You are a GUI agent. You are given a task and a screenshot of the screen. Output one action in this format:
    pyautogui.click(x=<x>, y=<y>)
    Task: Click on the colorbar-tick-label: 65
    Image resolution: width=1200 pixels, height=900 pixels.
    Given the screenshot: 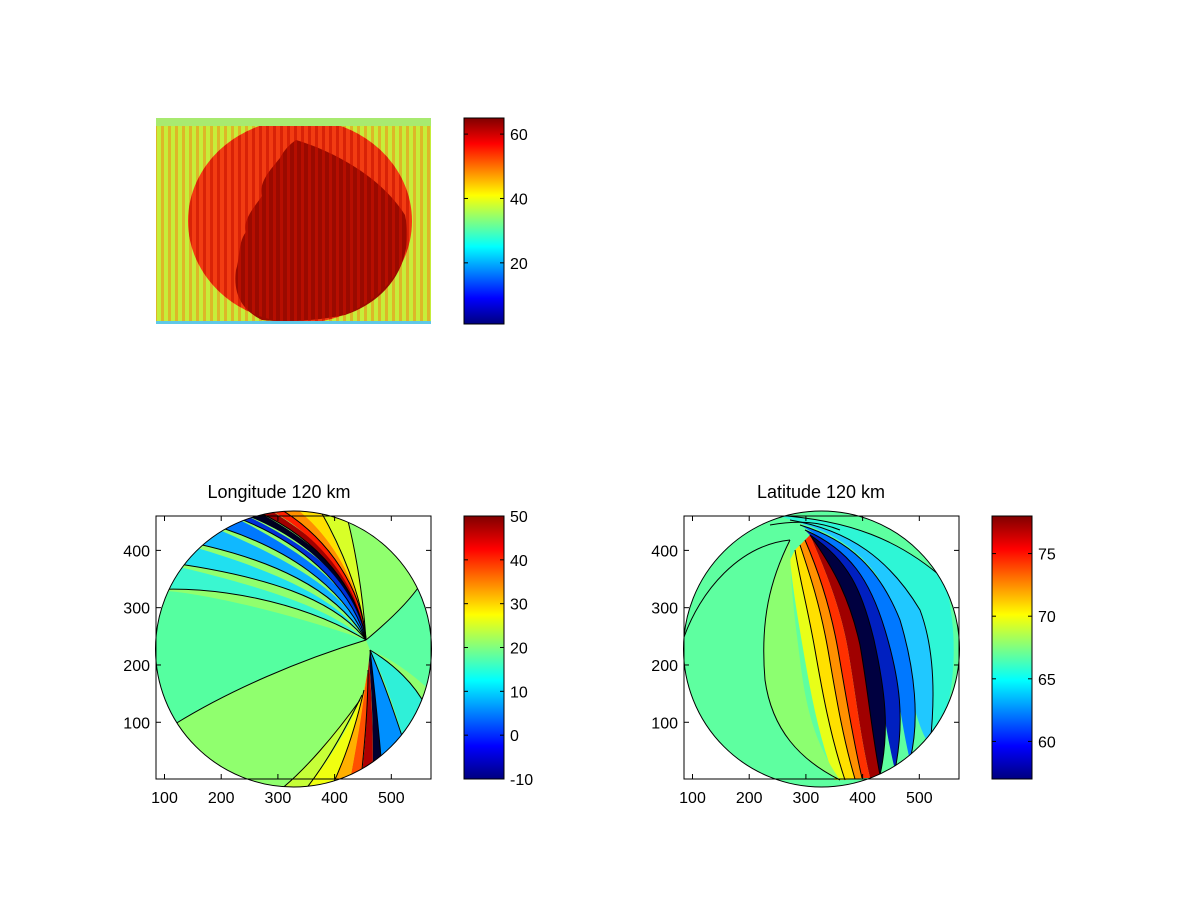 What is the action you would take?
    pyautogui.click(x=1047, y=680)
    